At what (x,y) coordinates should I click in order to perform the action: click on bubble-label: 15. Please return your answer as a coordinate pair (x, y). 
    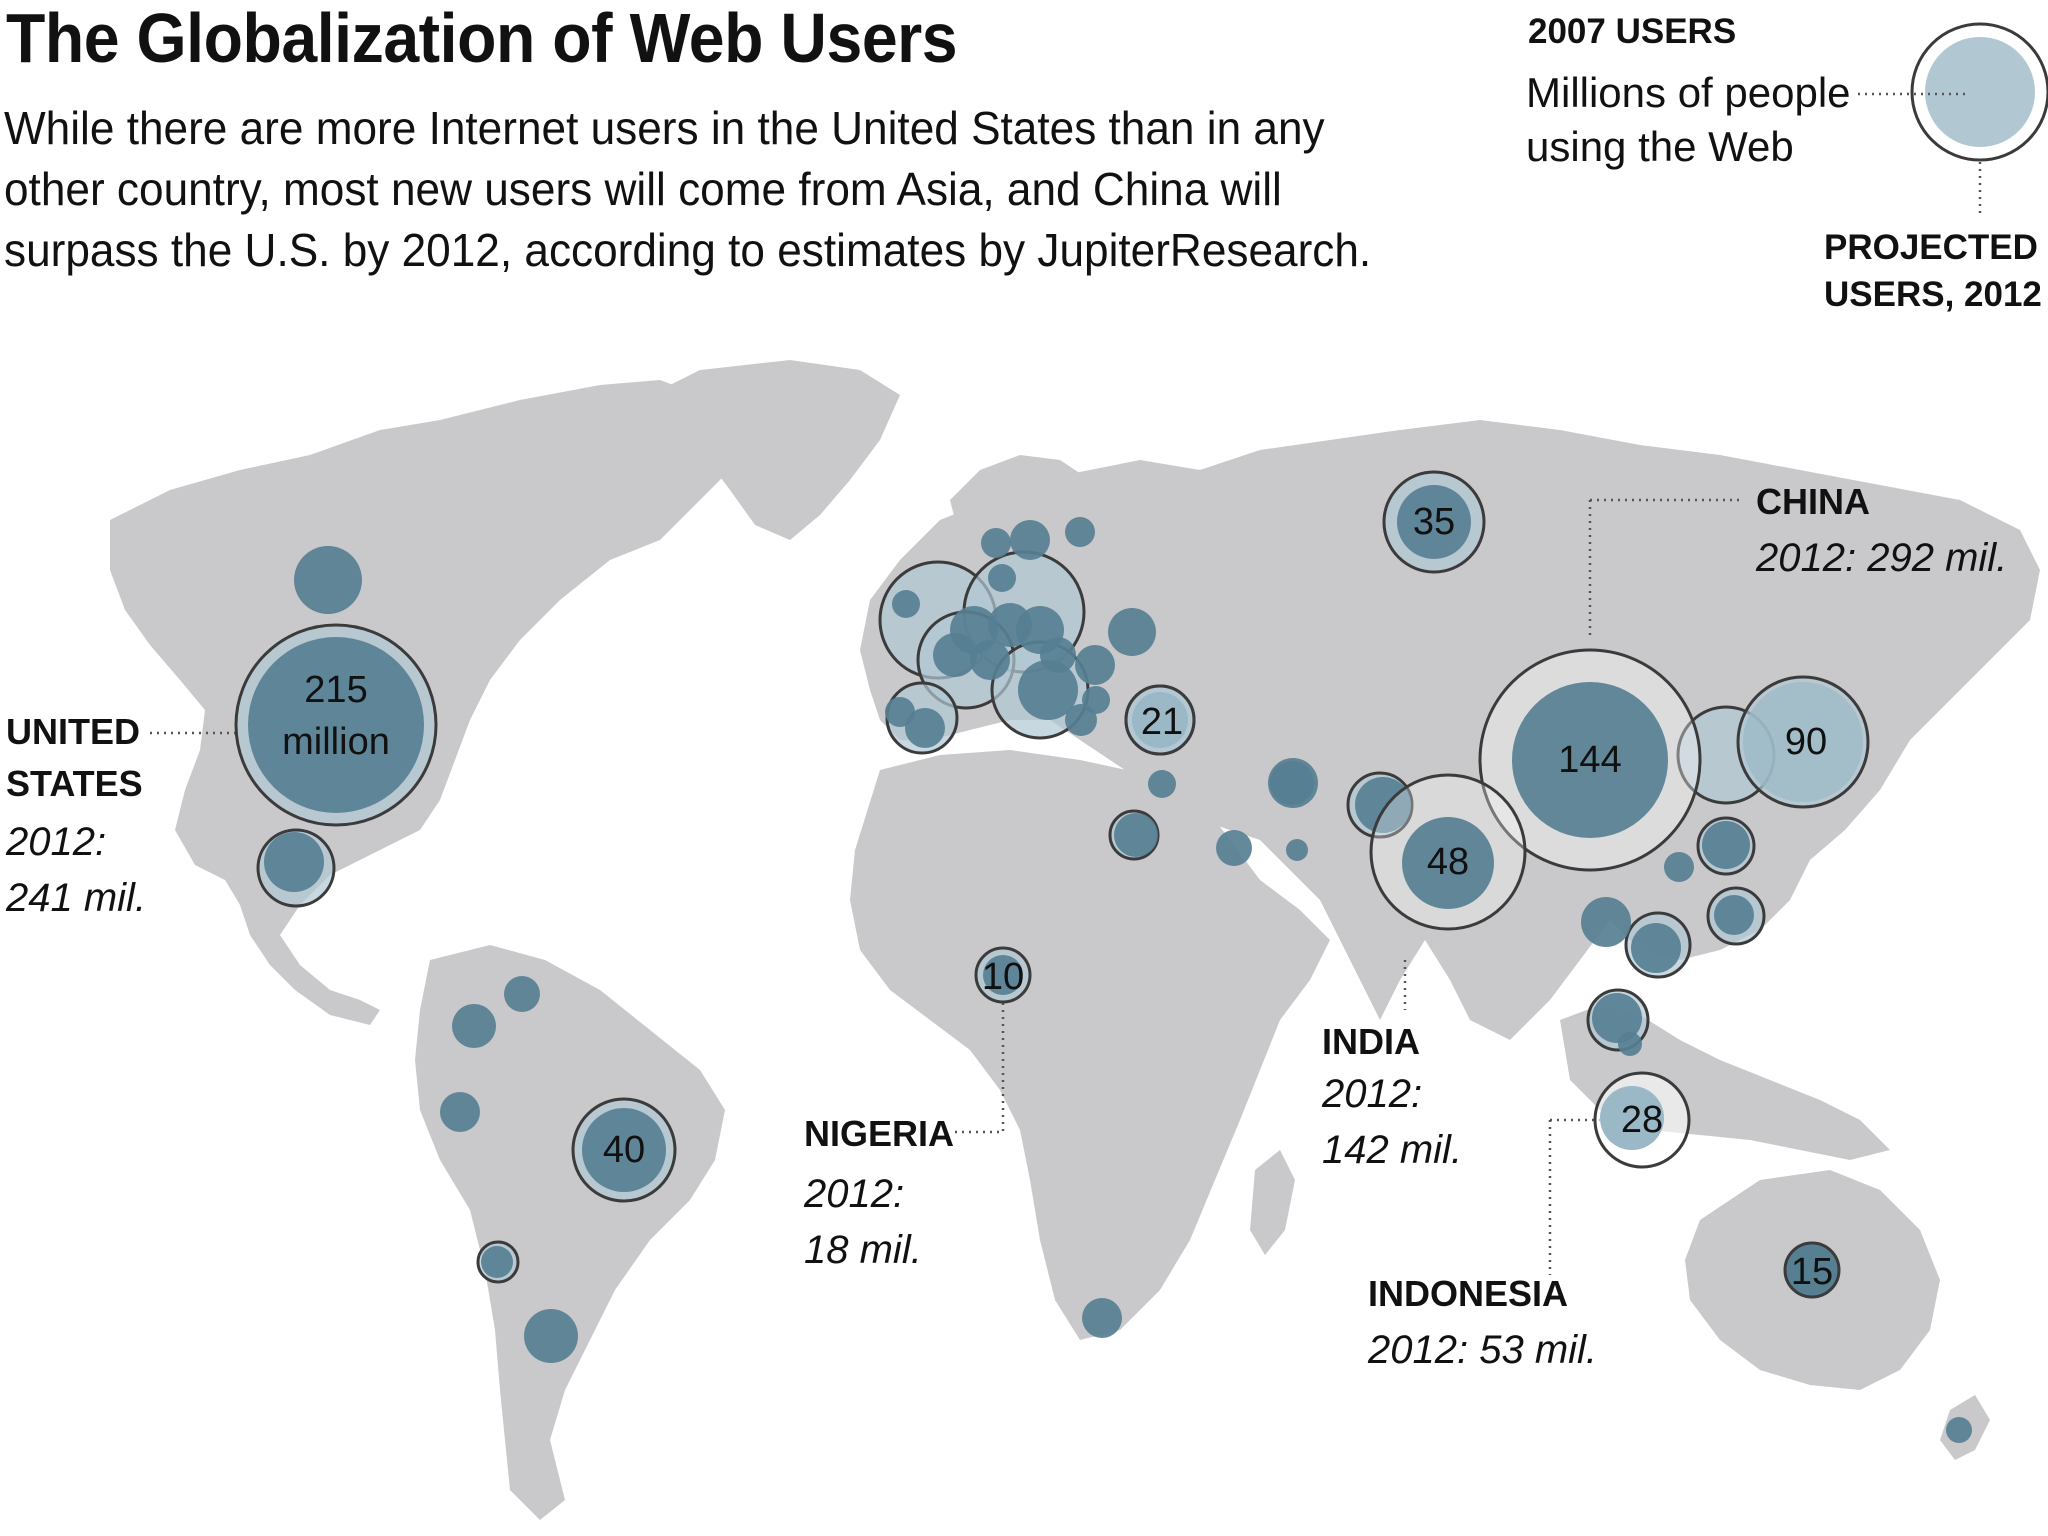
    Looking at the image, I should click on (1812, 1272).